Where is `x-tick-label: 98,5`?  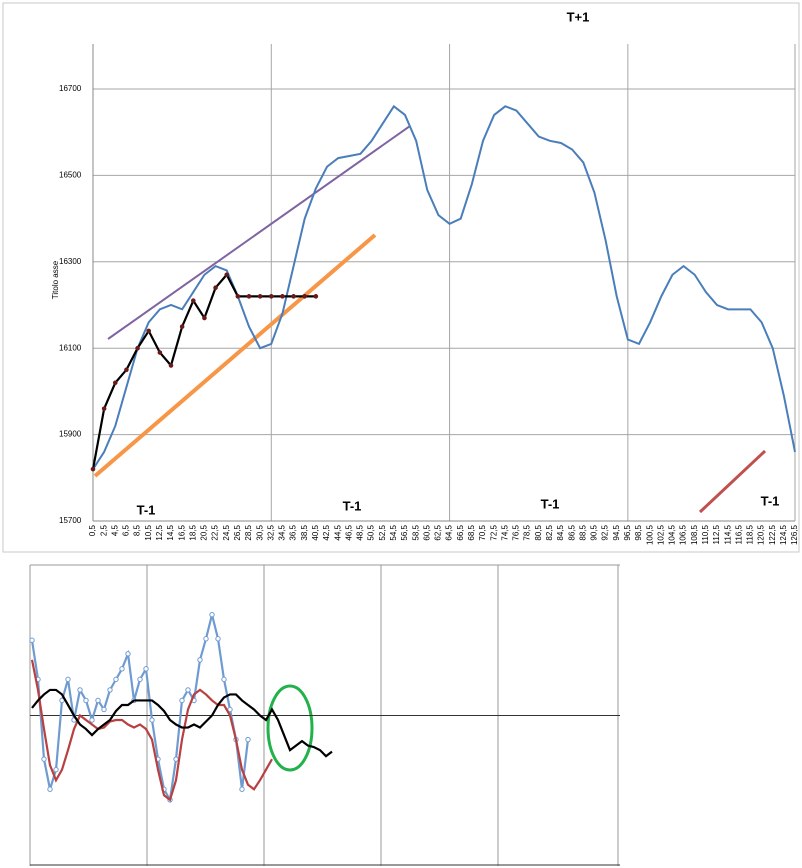
x-tick-label: 98,5 is located at coordinates (638, 532).